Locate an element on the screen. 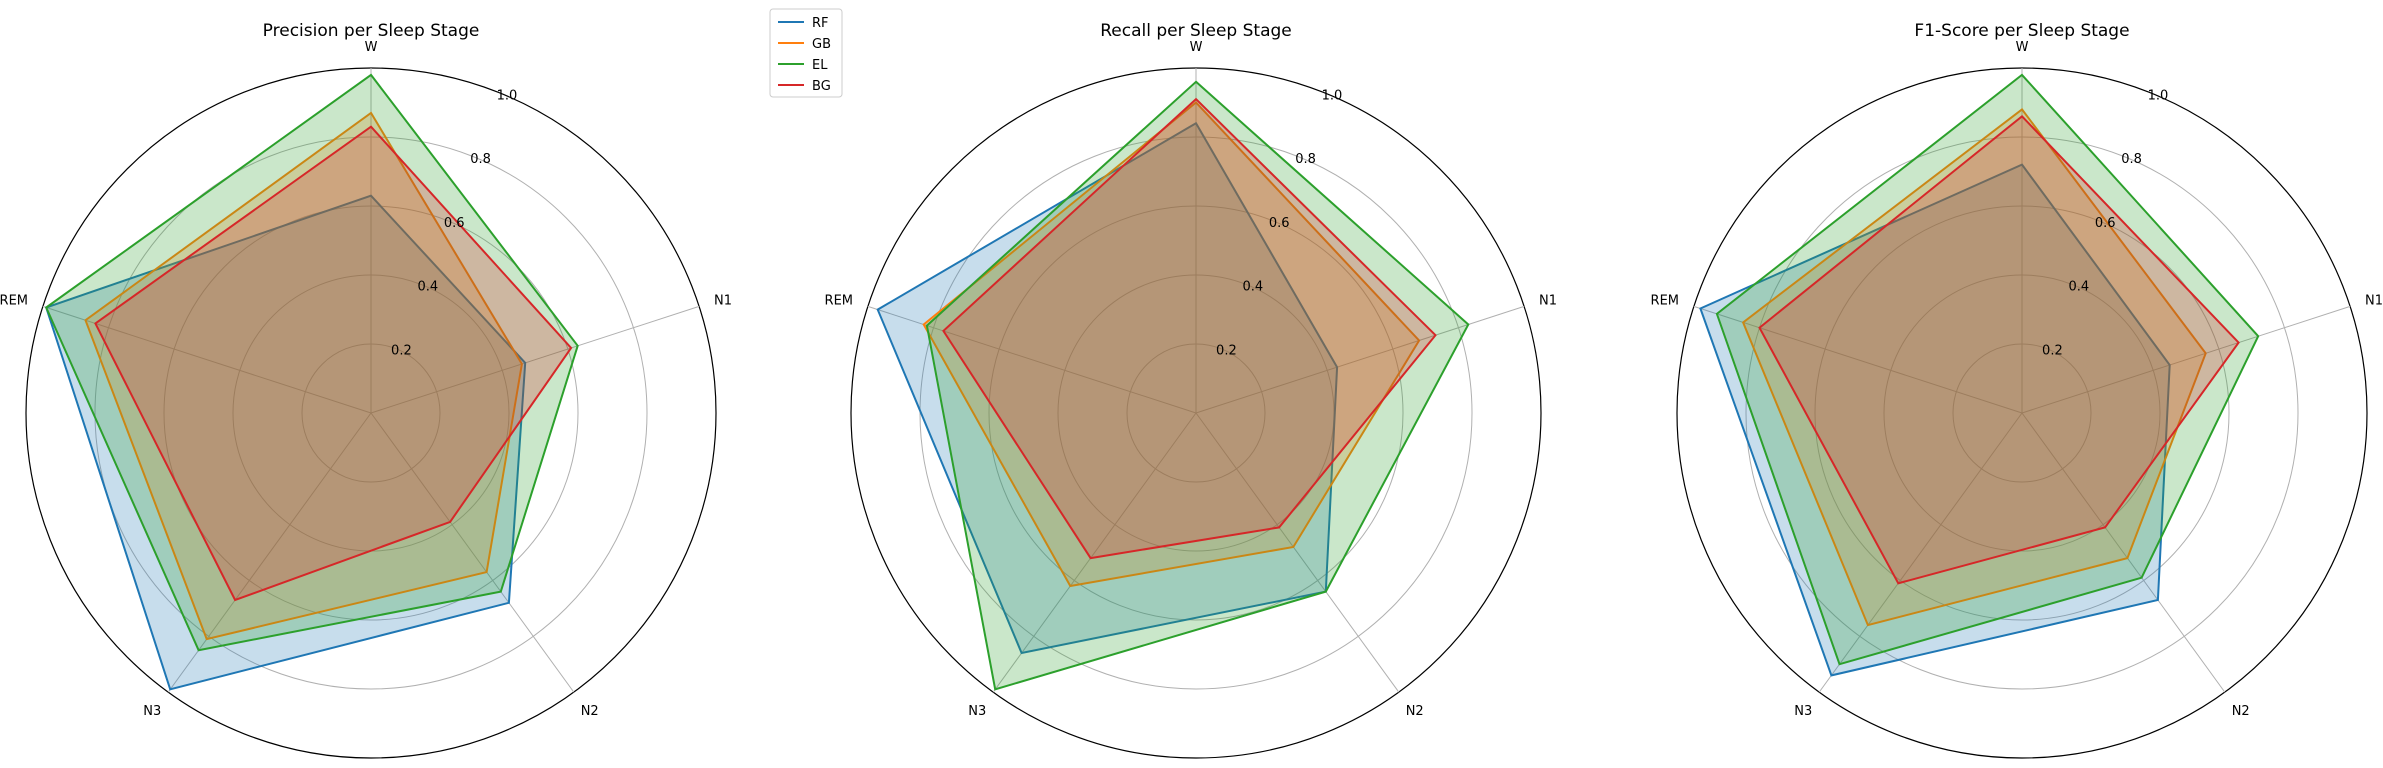 The width and height of the screenshot is (2383, 768). legend-label-rf: RF is located at coordinates (820, 23).